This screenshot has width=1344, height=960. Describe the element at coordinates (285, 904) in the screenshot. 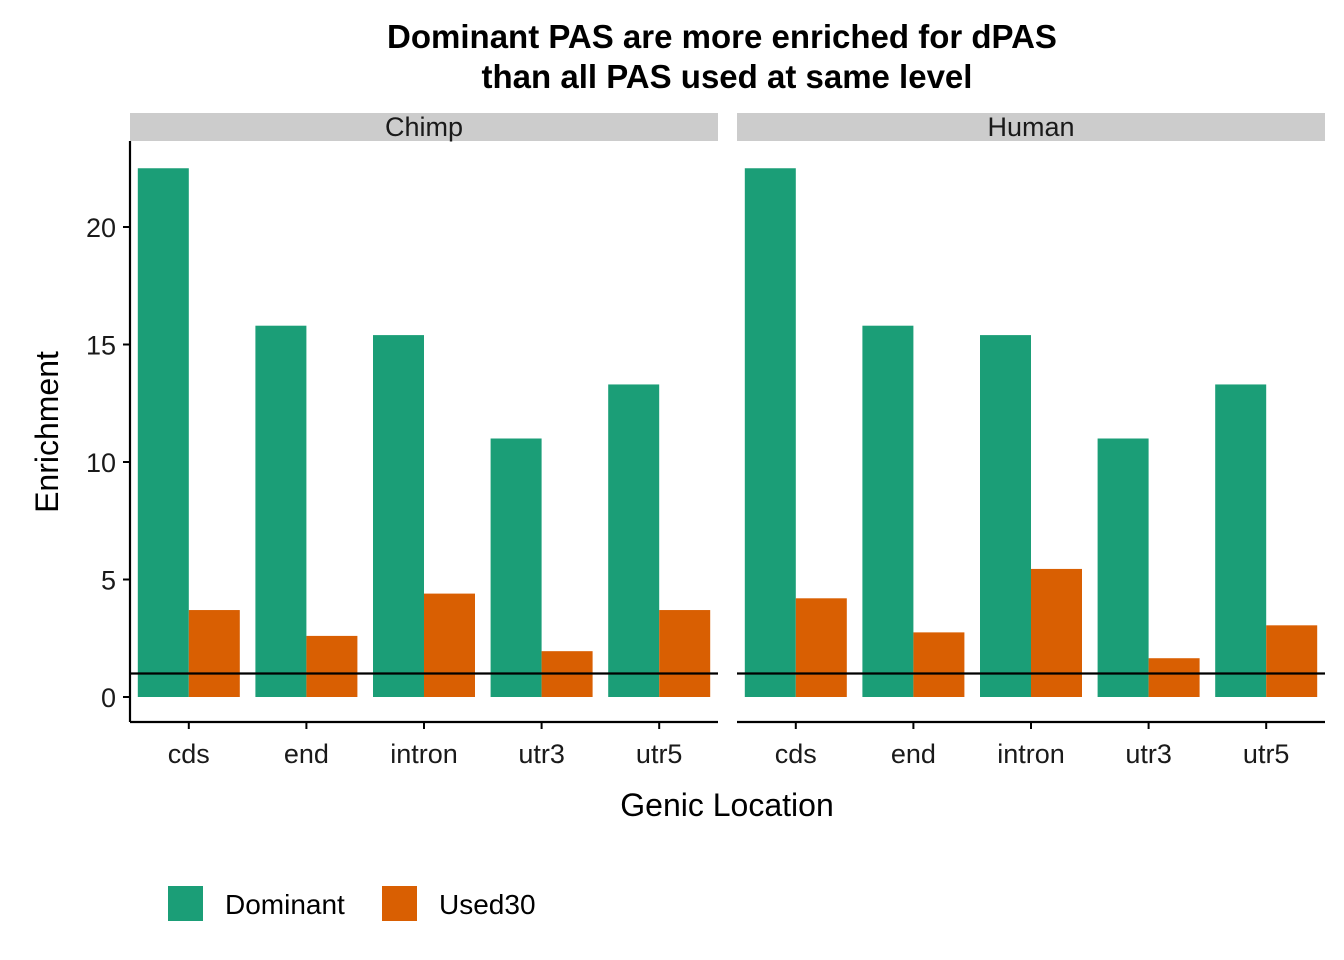

I see `legend-label-dominant: Dominant` at that location.